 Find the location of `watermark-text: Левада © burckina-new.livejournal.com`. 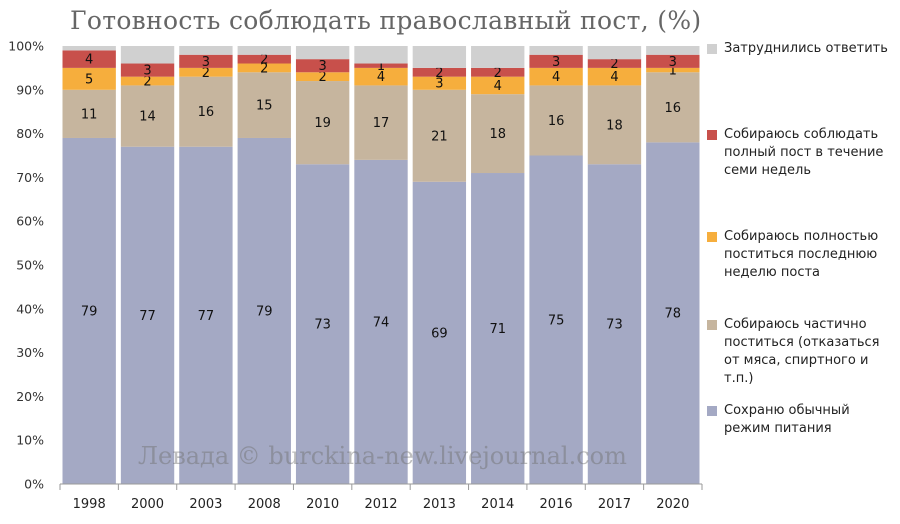

watermark-text: Левада © burckina-new.livejournal.com is located at coordinates (382, 456).